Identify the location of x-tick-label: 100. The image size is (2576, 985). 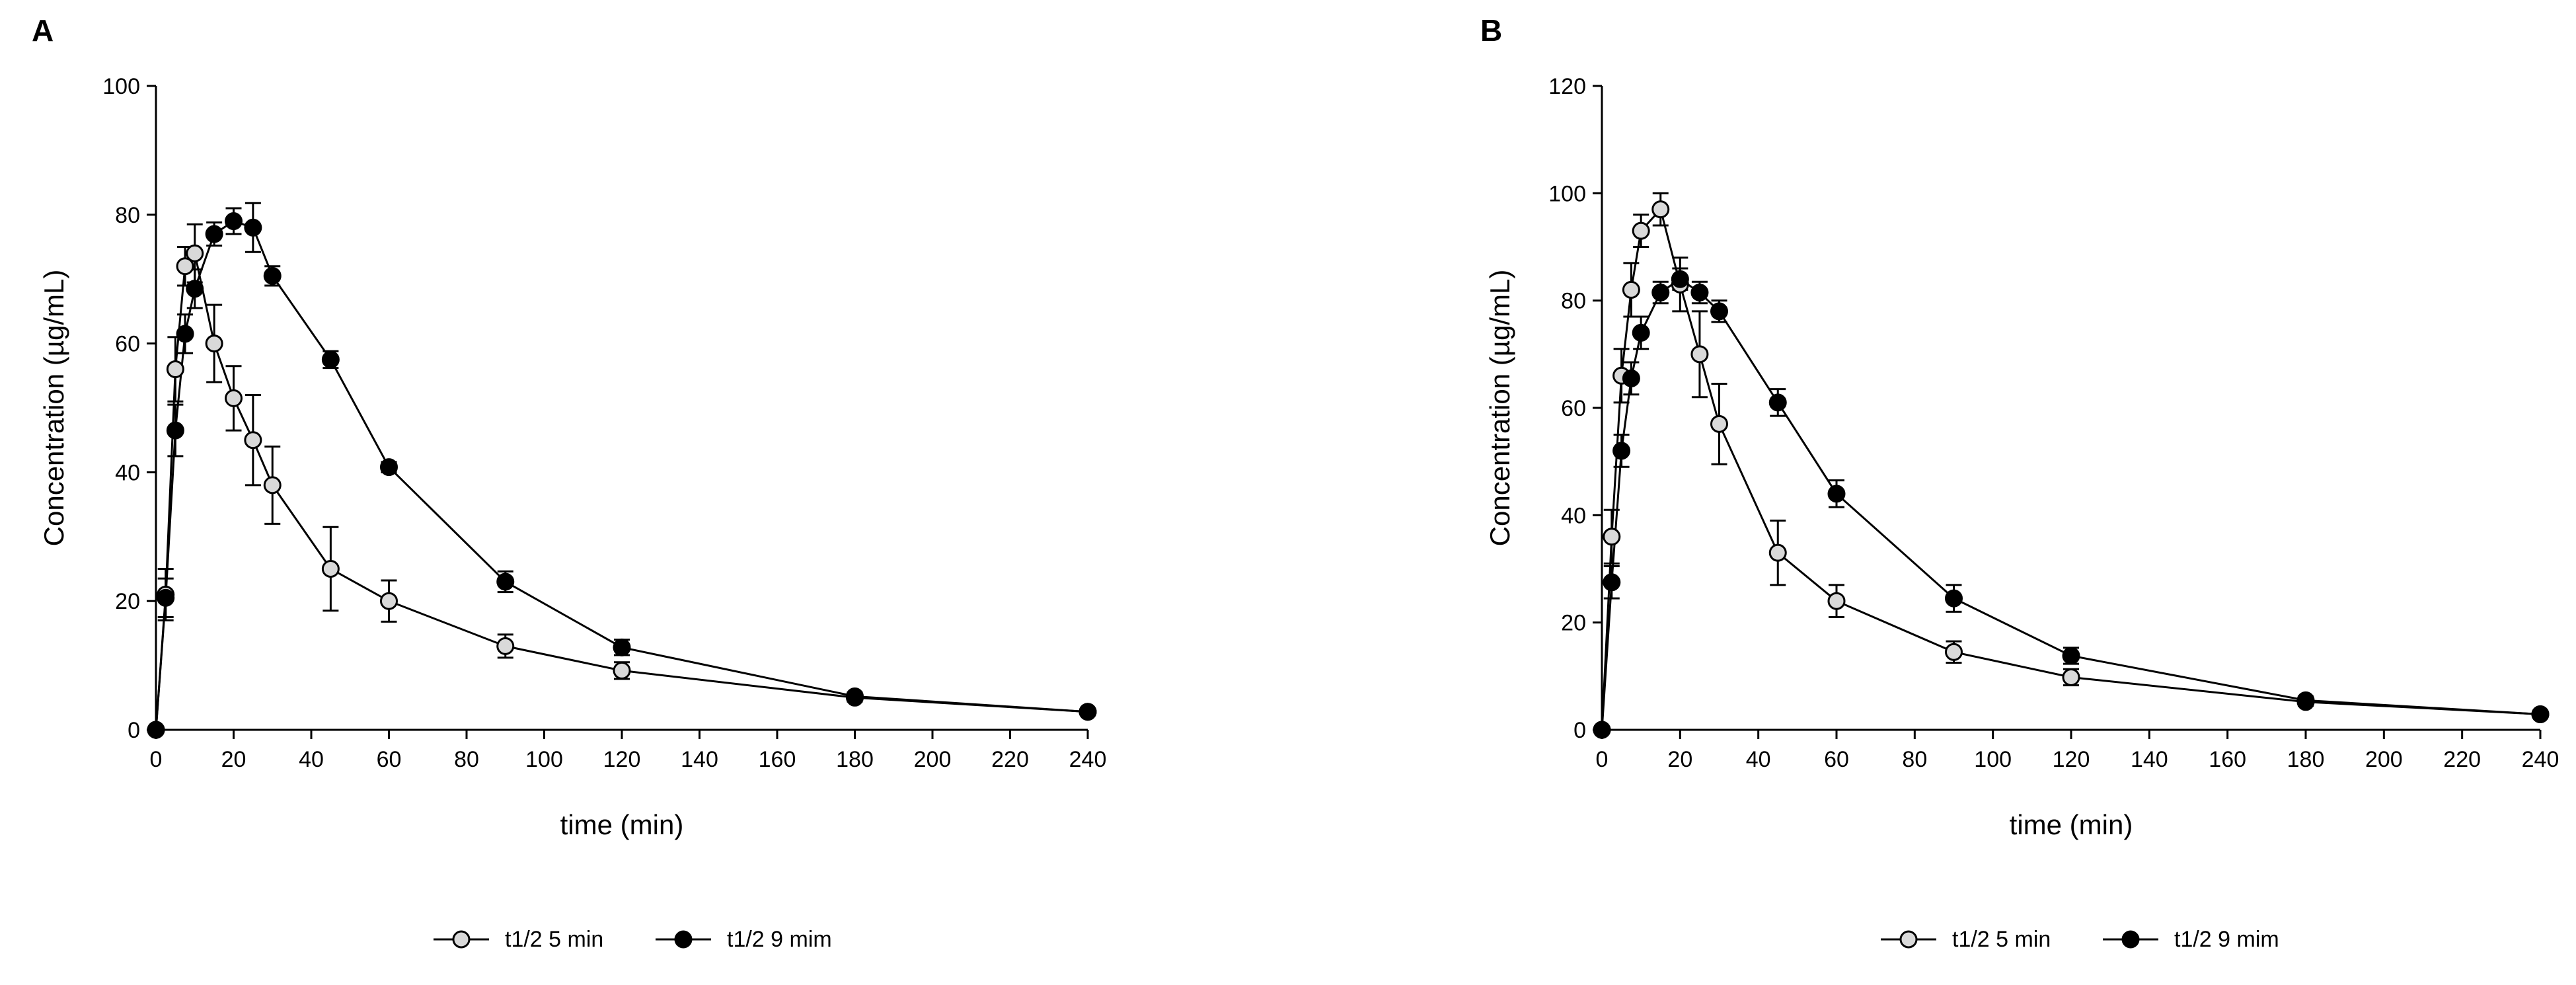
(544, 759).